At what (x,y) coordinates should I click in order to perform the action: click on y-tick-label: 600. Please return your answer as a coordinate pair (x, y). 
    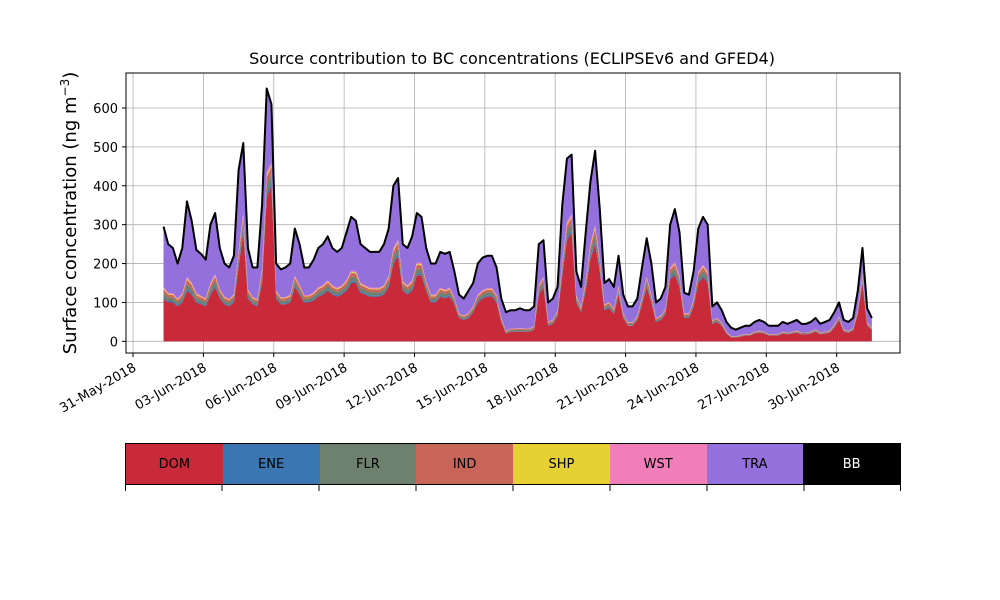
    Looking at the image, I should click on (105, 109).